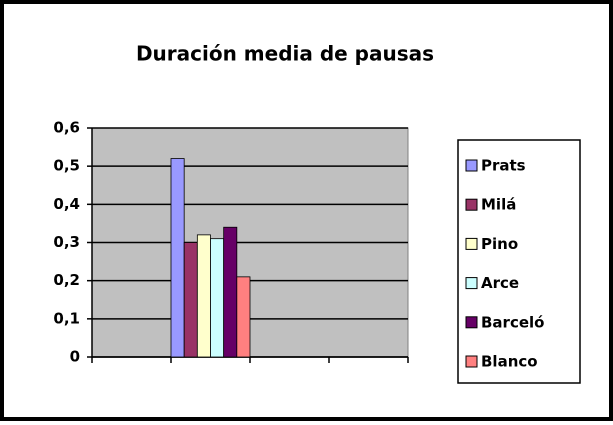 This screenshot has height=425, width=613. What do you see at coordinates (500, 283) in the screenshot?
I see `legend-label: Arce` at bounding box center [500, 283].